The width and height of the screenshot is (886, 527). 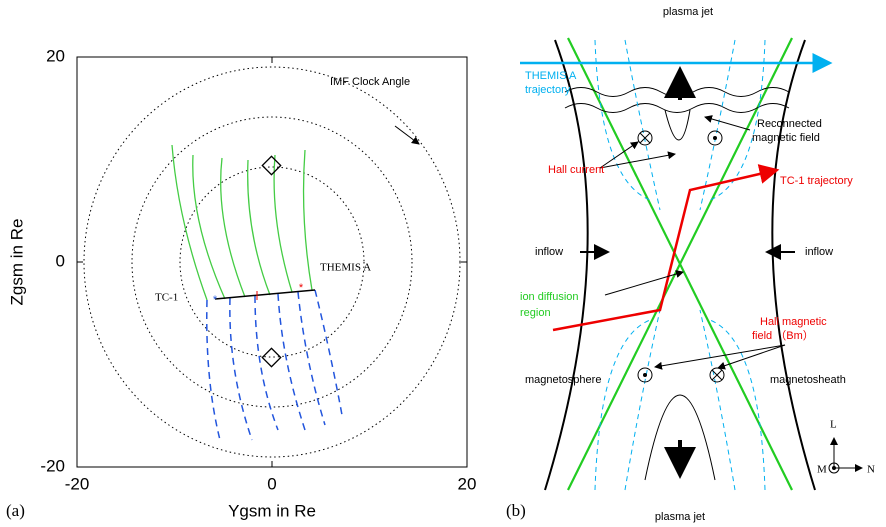 I want to click on label: field （Bm）, so click(x=783, y=335).